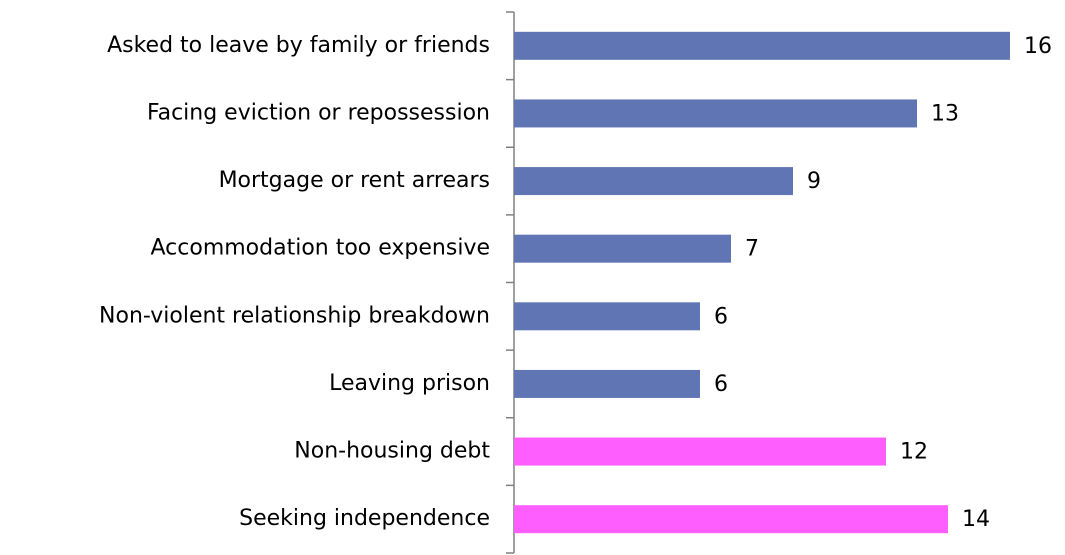 This screenshot has width=1065, height=555. I want to click on value-label: 14, so click(976, 519).